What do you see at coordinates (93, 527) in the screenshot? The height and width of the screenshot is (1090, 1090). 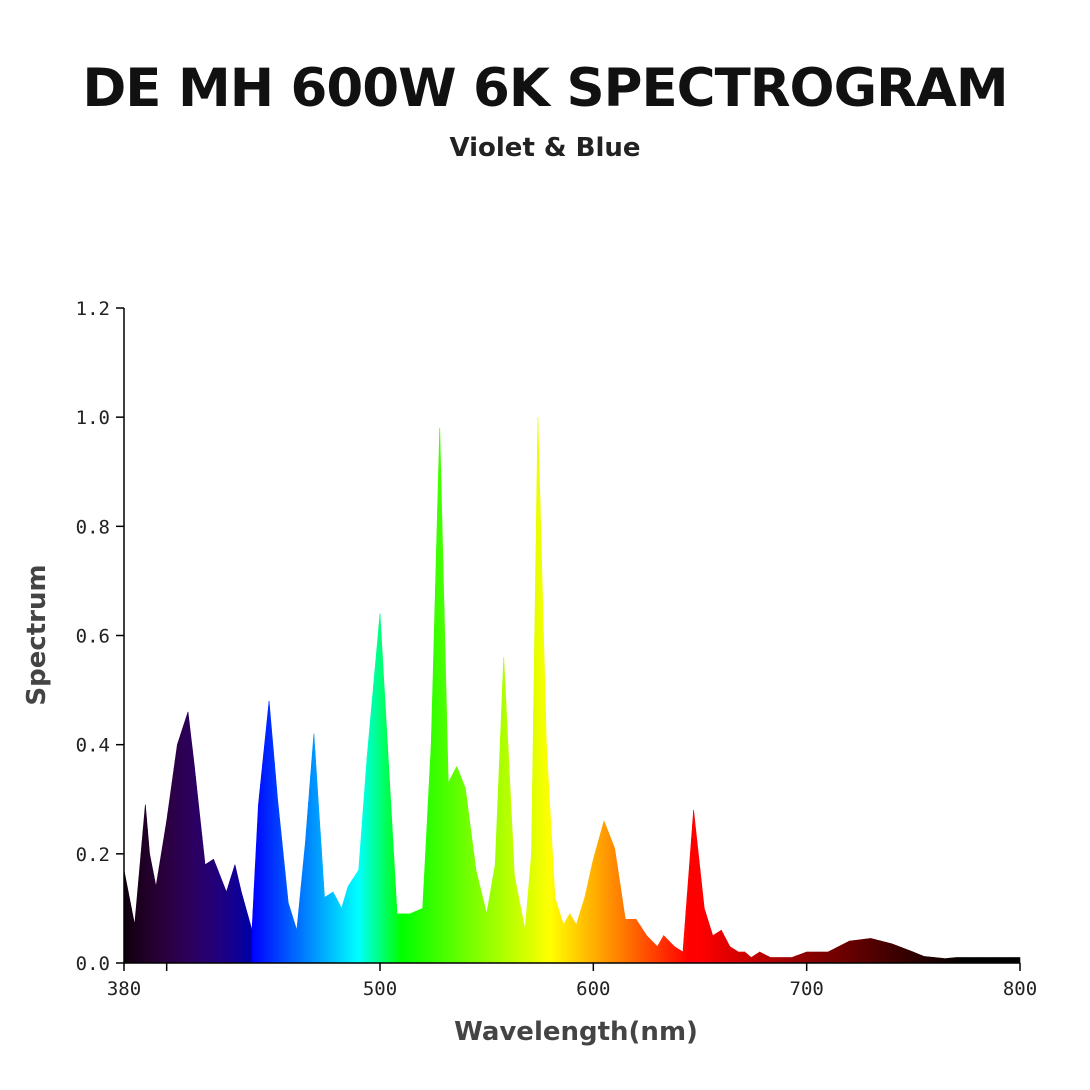 I see `y-tick-label: 0.8` at bounding box center [93, 527].